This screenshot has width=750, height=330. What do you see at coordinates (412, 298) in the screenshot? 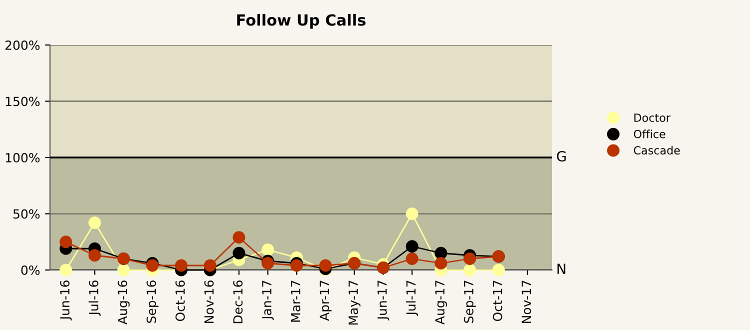
I see `x-tick-label: Jul-17` at bounding box center [412, 298].